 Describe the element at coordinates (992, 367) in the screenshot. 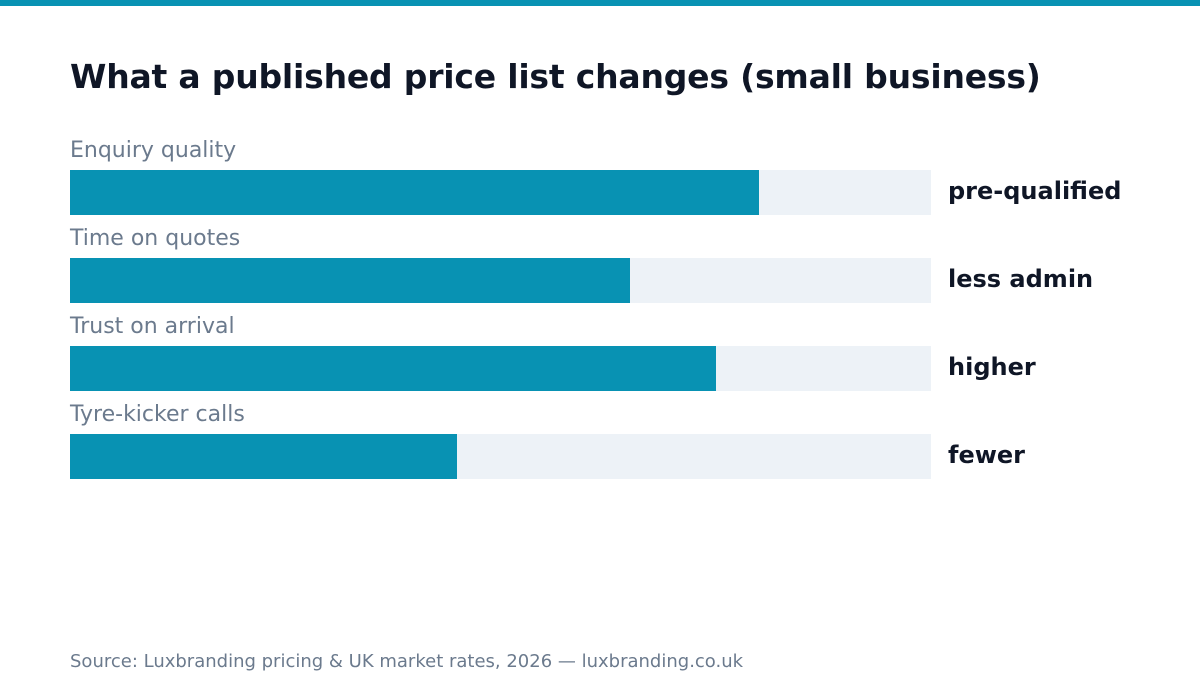

I see `value-label: higher` at that location.